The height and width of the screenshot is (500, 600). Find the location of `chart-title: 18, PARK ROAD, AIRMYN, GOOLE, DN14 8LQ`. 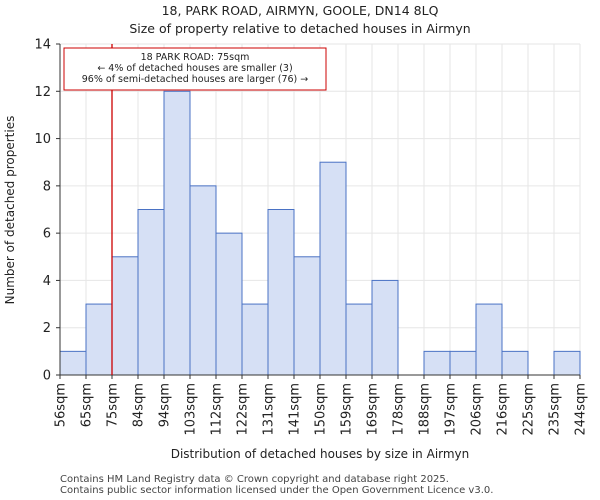

chart-title: 18, PARK ROAD, AIRMYN, GOOLE, DN14 8LQ is located at coordinates (300, 10).